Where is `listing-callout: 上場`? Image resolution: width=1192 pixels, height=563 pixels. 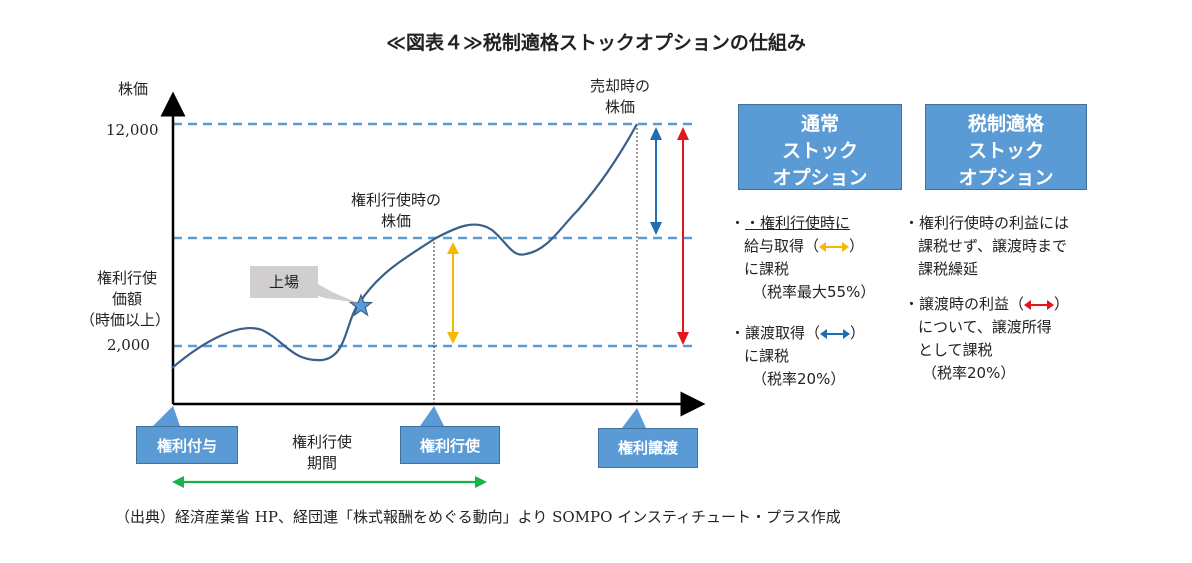
listing-callout: 上場 is located at coordinates (284, 282).